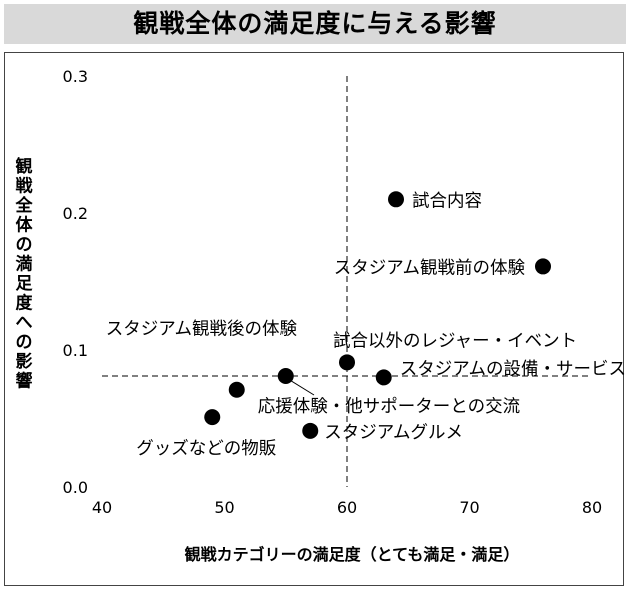 The width and height of the screenshot is (630, 592). I want to click on y-axis-label-char: 足, so click(24, 284).